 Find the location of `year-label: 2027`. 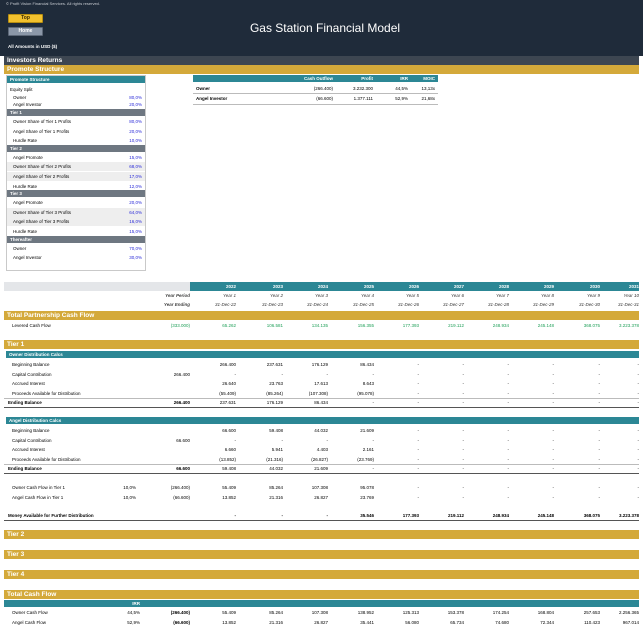

year-label: 2027 is located at coordinates (458, 286).